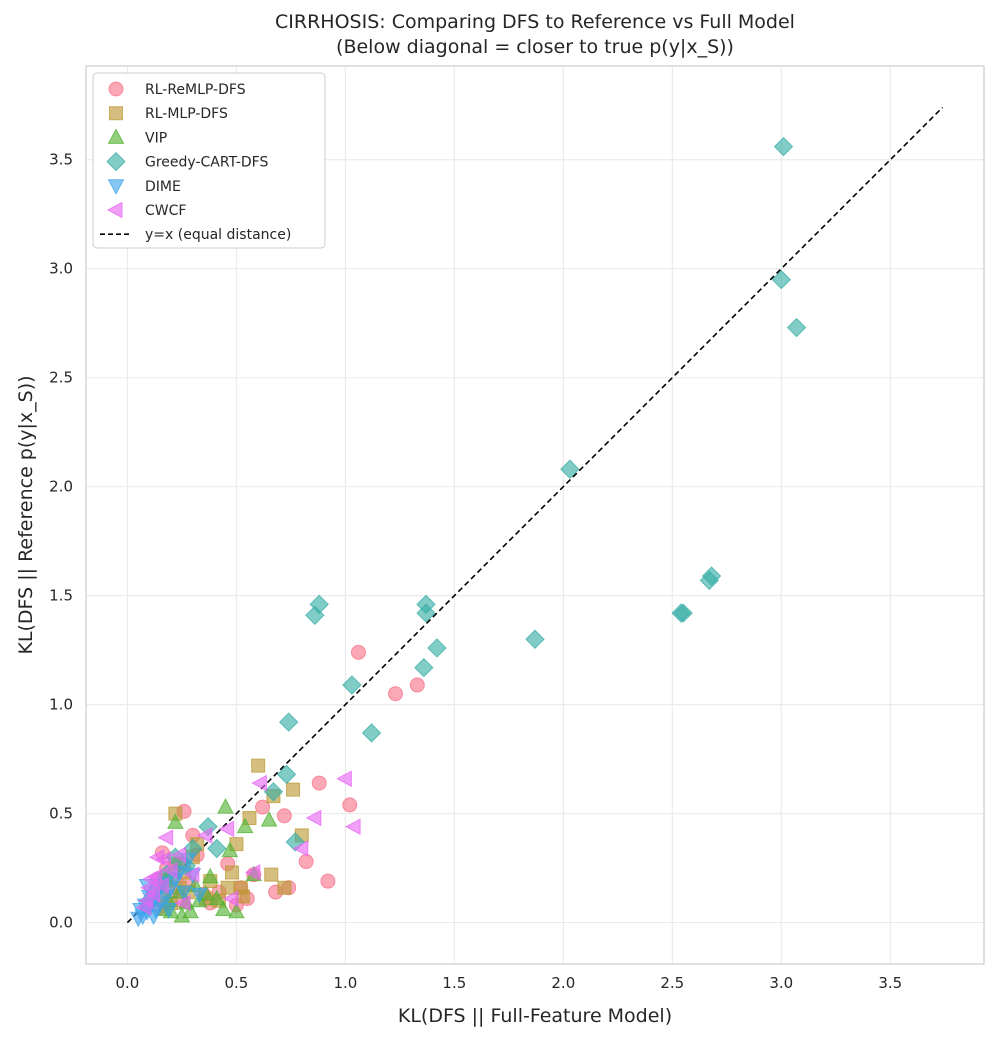 This screenshot has width=996, height=1037. I want to click on legend-label: CWCF, so click(165, 211).